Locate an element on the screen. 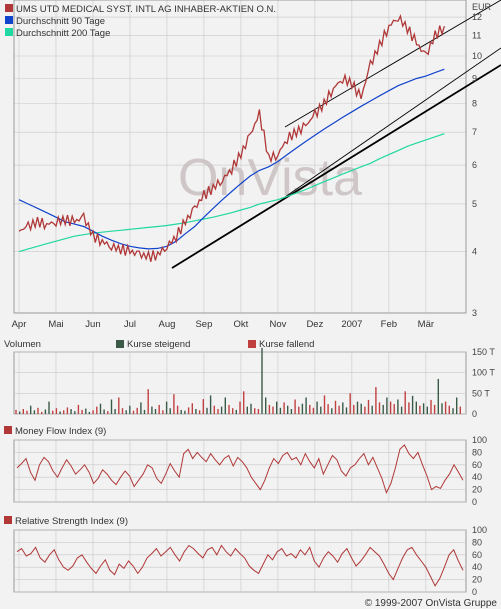 The image size is (501, 609). y-tick-label: 10 is located at coordinates (477, 56).